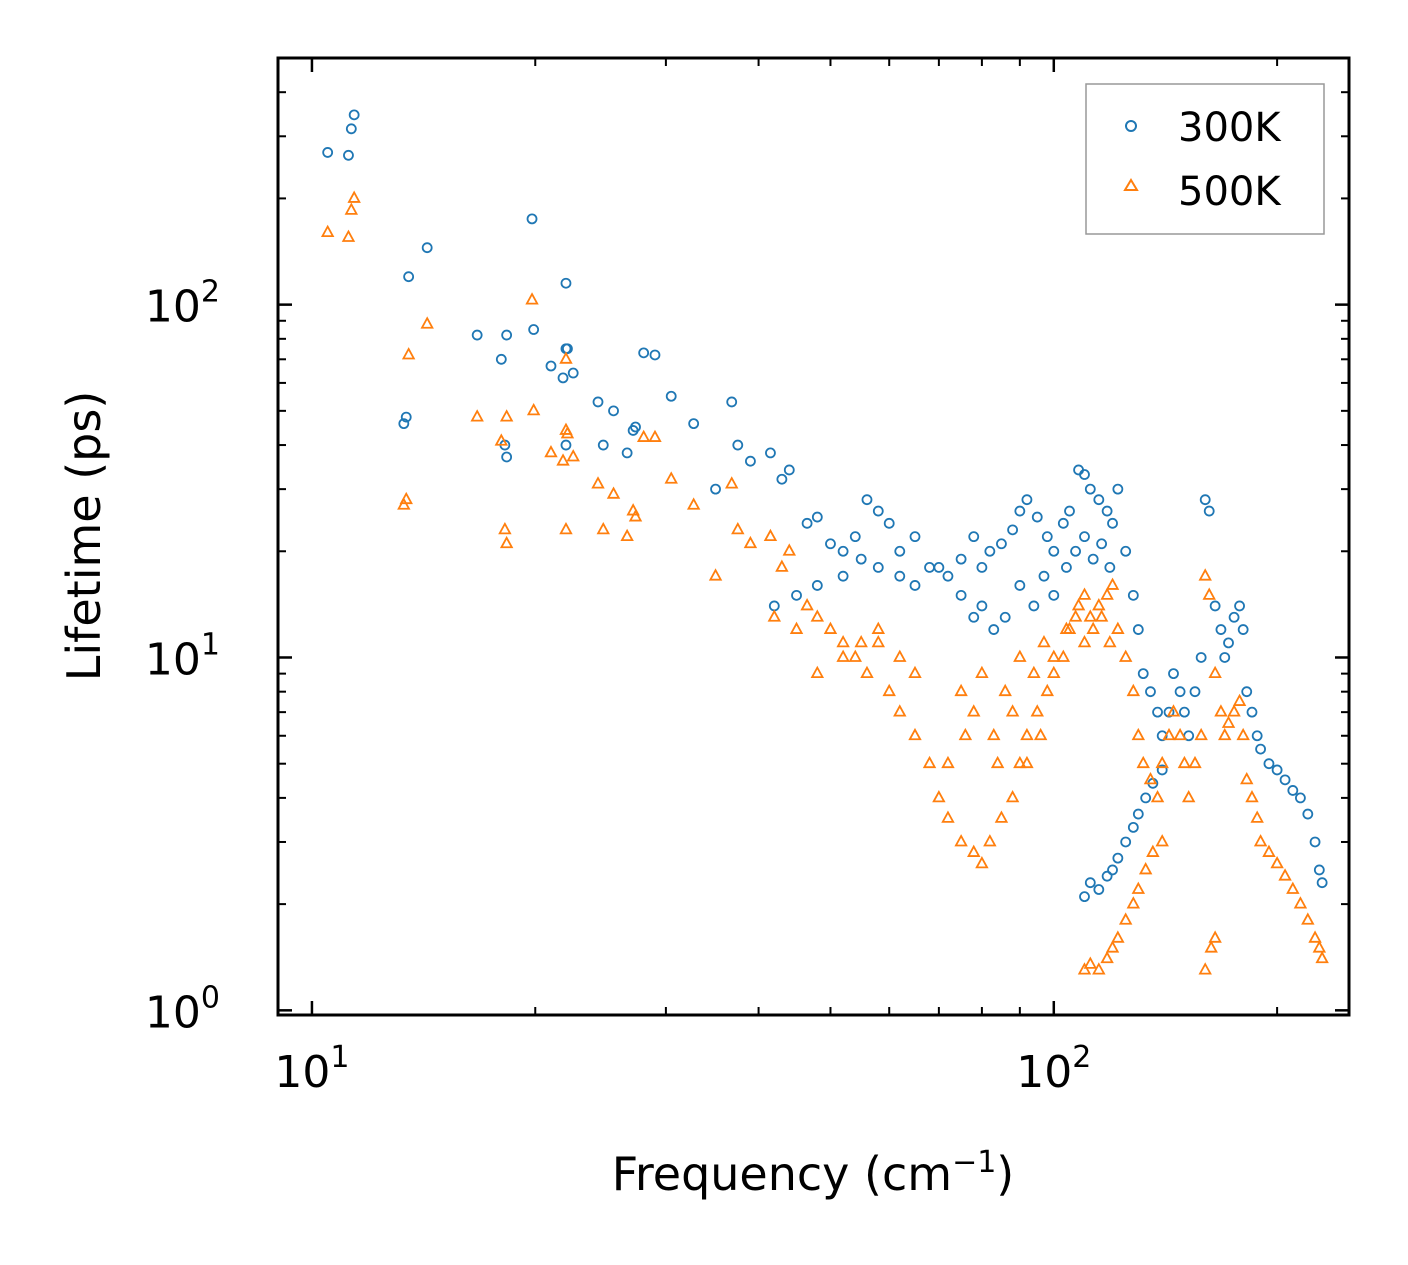 This screenshot has width=1408, height=1265. What do you see at coordinates (813, 1173) in the screenshot?
I see `x-axis-label: Frequency (cm−1)` at bounding box center [813, 1173].